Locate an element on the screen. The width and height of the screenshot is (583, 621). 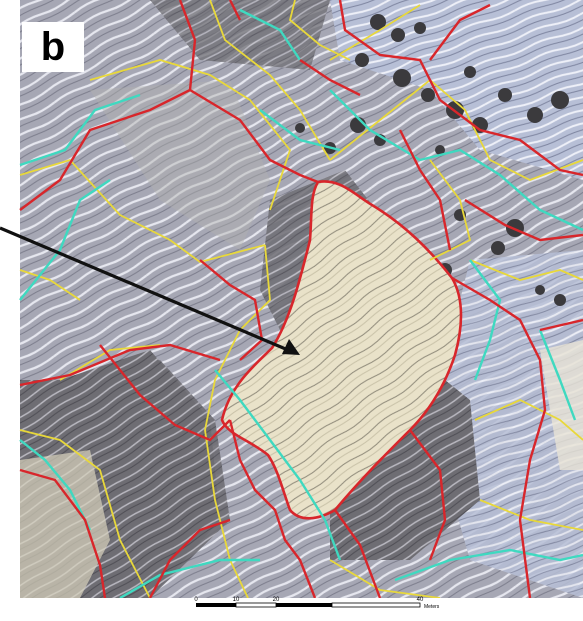
panel-label: b is located at coordinates (53, 47).